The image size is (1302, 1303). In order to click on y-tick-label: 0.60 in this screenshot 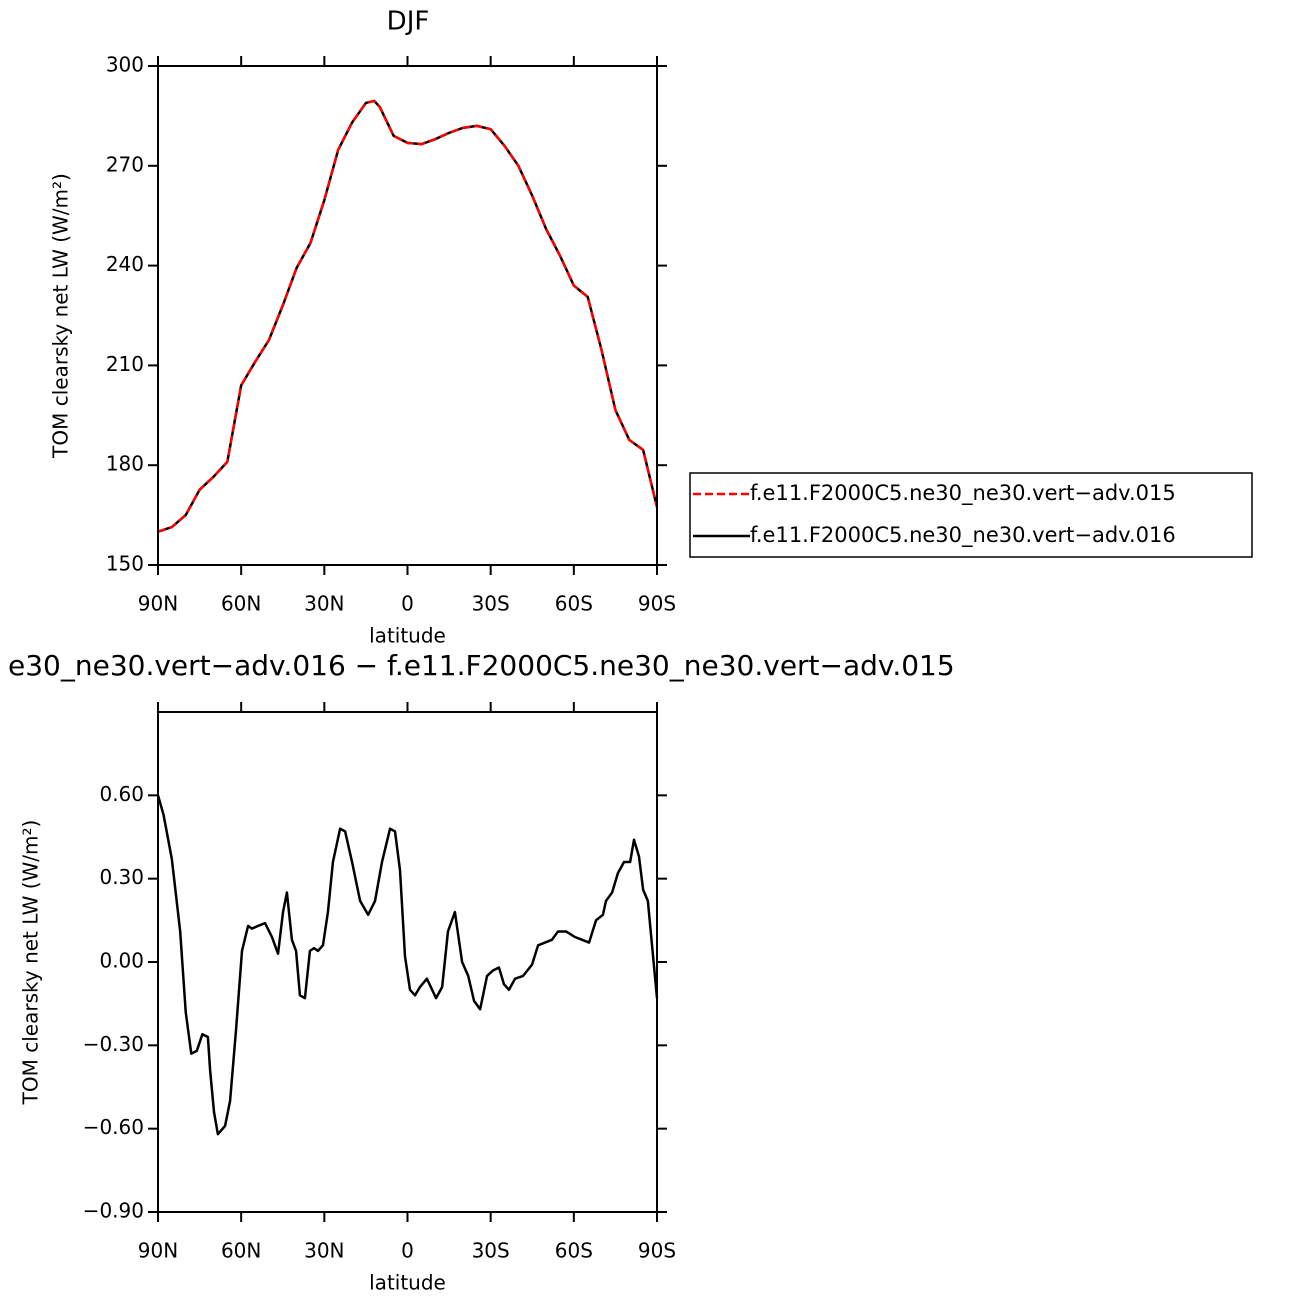, I will do `click(121, 794)`.